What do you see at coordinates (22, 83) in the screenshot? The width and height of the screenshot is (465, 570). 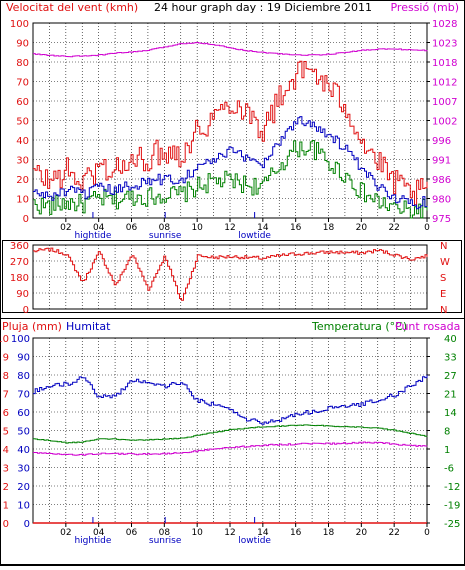 I see `wind-ytick-label: 70` at bounding box center [22, 83].